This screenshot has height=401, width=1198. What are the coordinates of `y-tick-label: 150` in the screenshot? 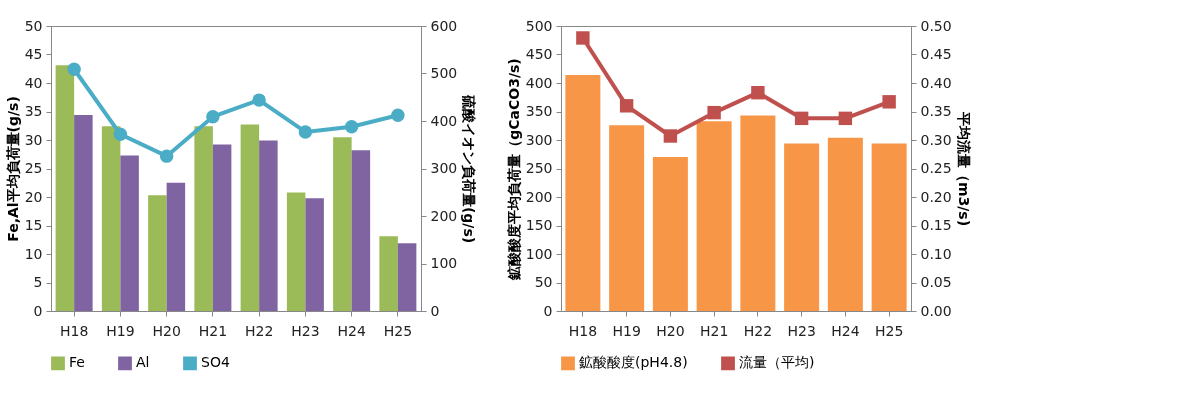 It's located at (539, 225).